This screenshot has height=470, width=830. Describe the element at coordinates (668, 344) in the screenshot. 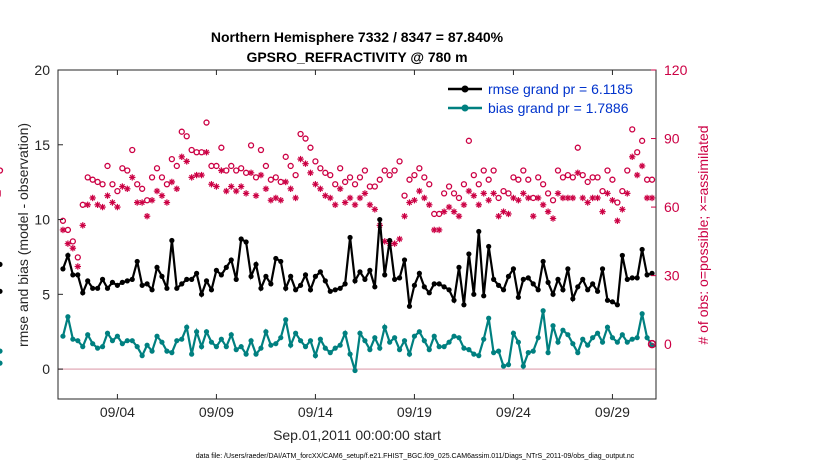

I see `y2-tick-label: 0` at that location.